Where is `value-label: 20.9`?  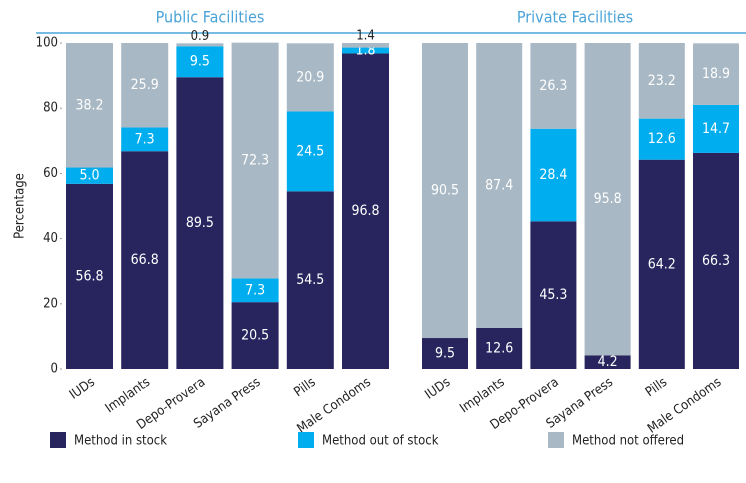
value-label: 20.9 is located at coordinates (310, 77).